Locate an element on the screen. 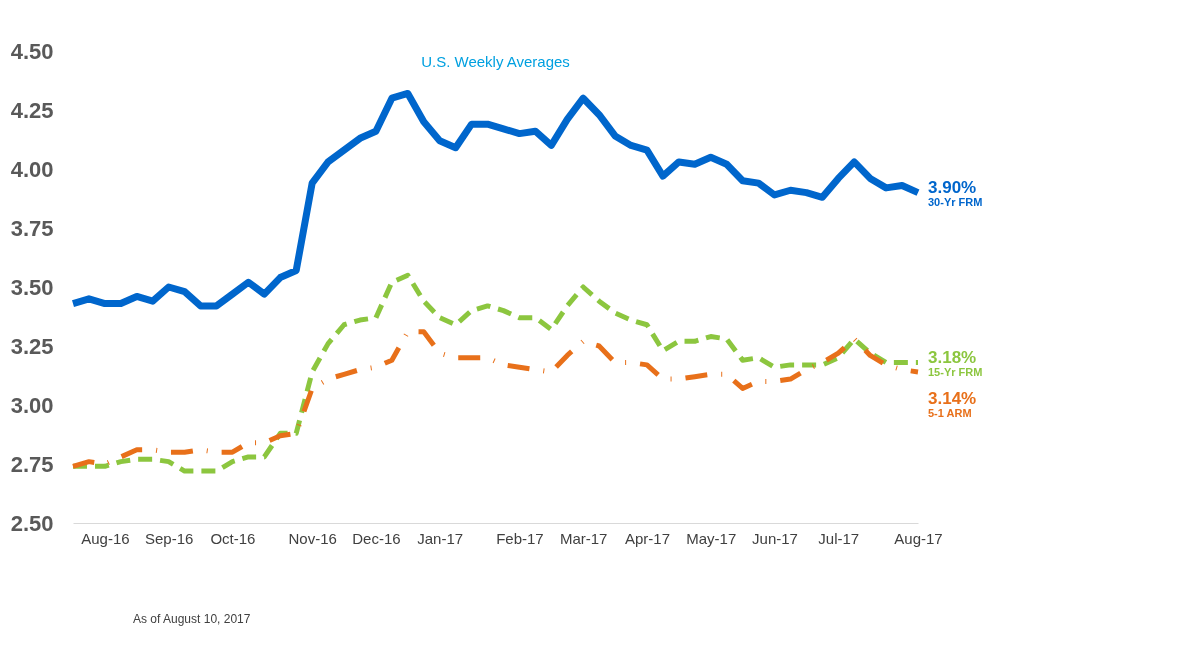 The height and width of the screenshot is (646, 1200). x-tick-label: May-17 is located at coordinates (711, 538).